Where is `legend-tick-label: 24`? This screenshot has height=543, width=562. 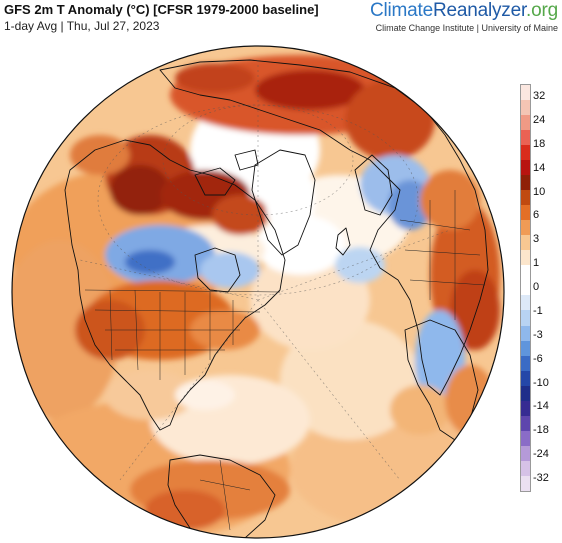 legend-tick-label: 24 is located at coordinates (539, 119).